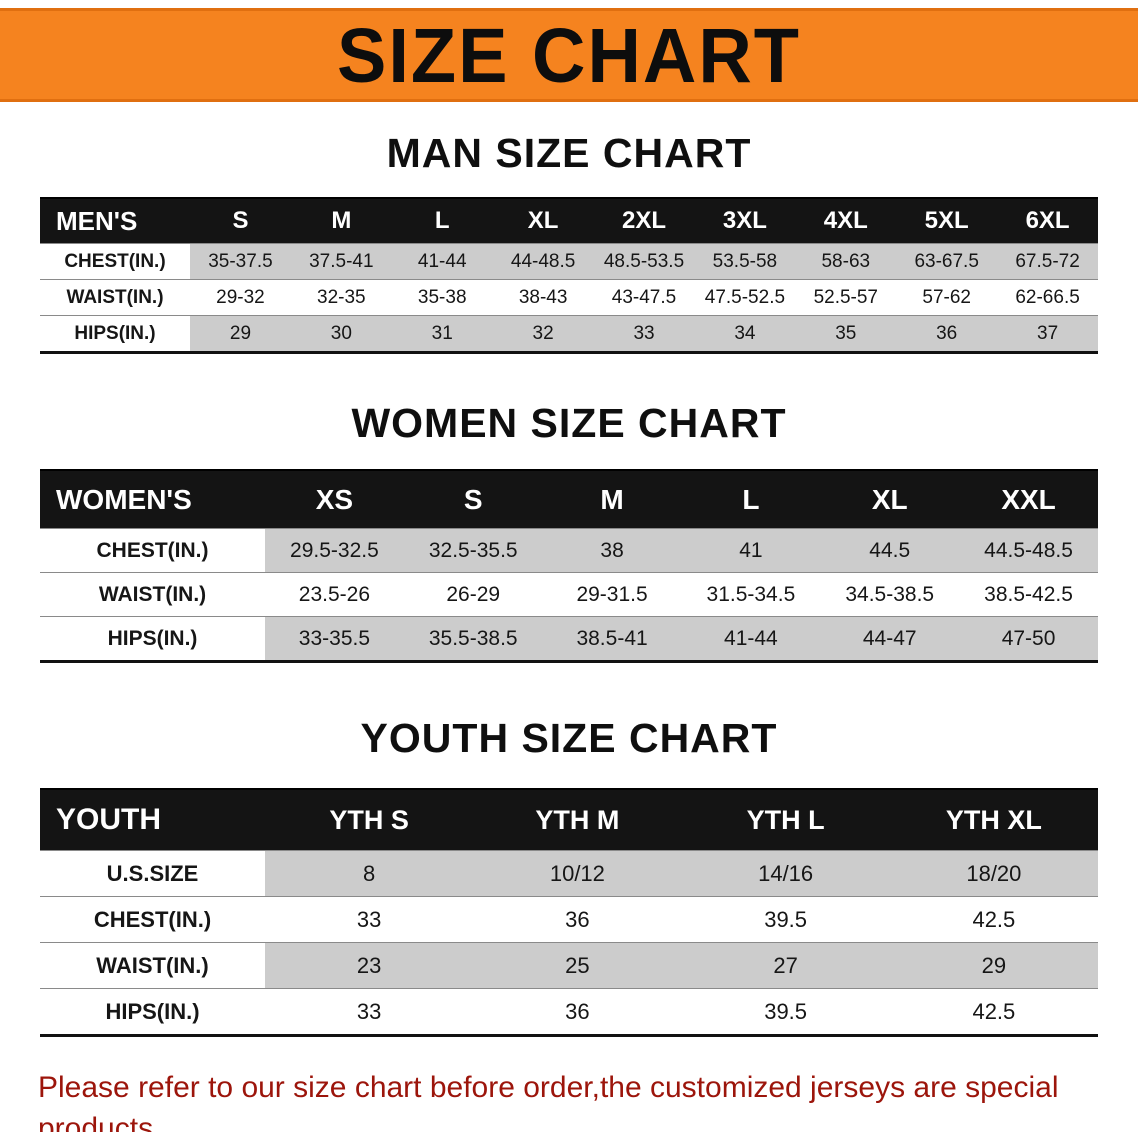  Describe the element at coordinates (1028, 550) in the screenshot. I see `size-value-cell: 44.5-48.5` at that location.